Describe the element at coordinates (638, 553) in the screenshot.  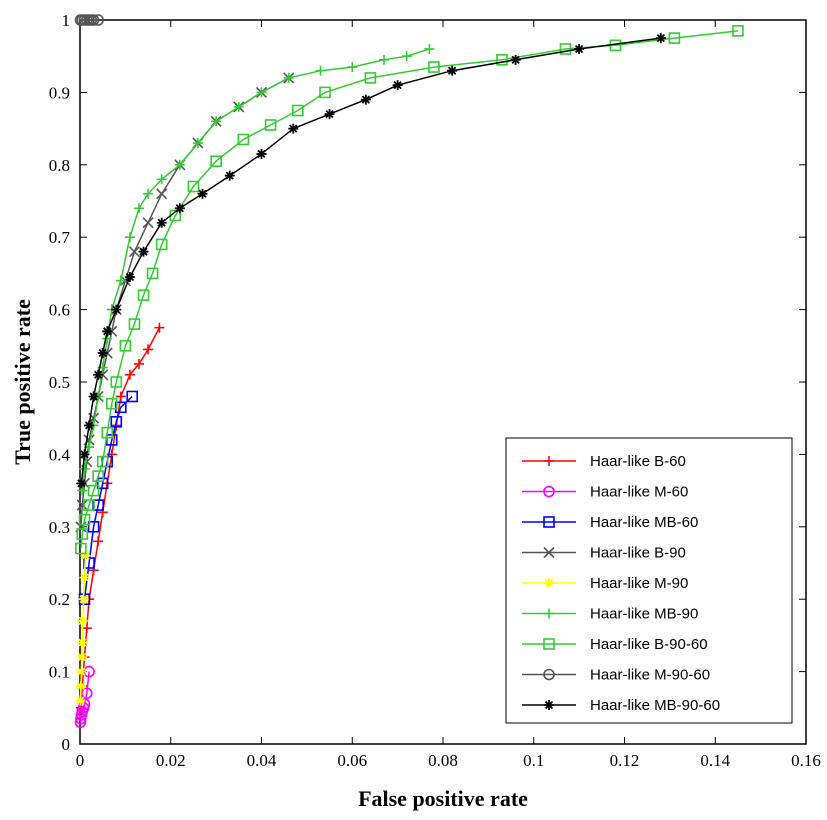
I see `legend-label: Haar-like B-90` at that location.